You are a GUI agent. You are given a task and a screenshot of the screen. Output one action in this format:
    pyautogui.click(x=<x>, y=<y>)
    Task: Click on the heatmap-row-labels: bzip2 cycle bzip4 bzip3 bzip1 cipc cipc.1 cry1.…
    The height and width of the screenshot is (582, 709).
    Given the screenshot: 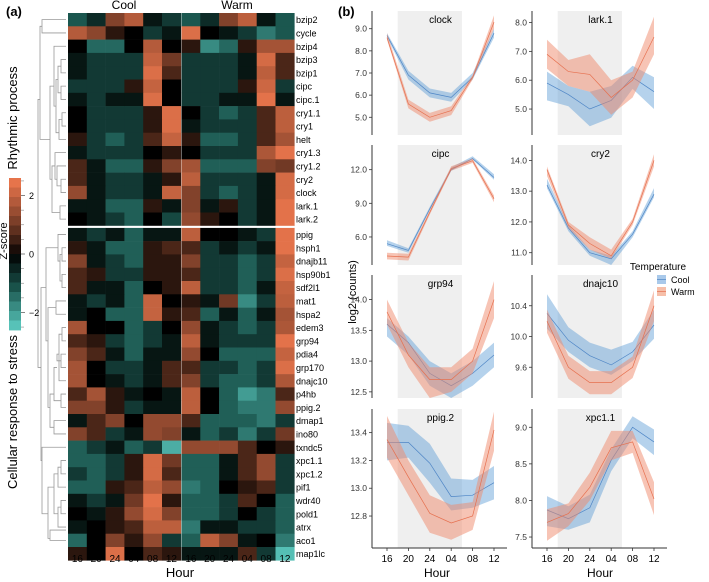 What is the action you would take?
    pyautogui.click(x=313, y=287)
    